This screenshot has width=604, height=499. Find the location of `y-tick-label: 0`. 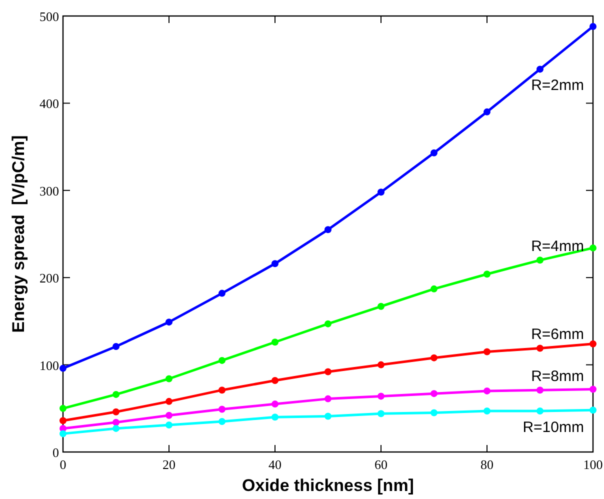

y-tick-label: 0 is located at coordinates (55, 452).